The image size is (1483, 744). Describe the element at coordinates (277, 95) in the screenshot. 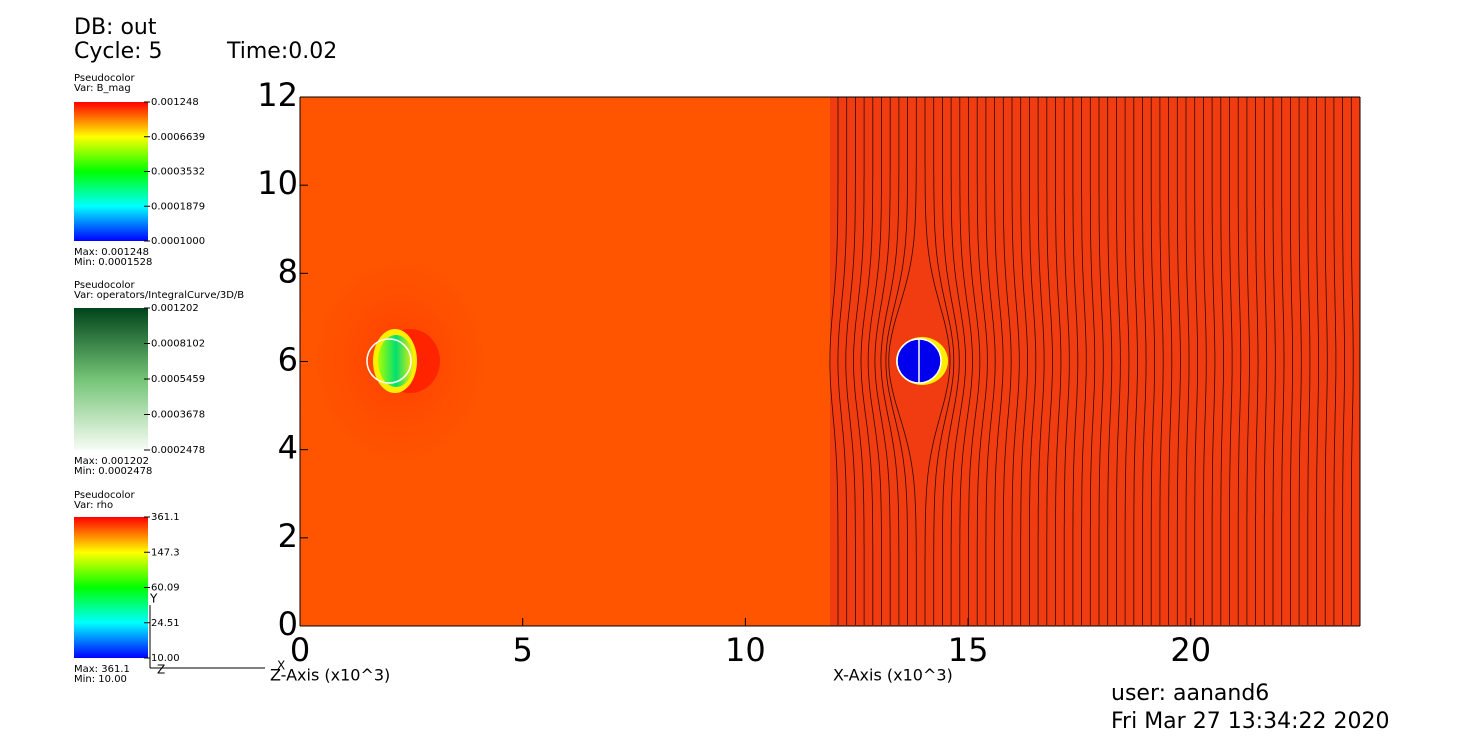

I see `y-tick-label: 12` at that location.